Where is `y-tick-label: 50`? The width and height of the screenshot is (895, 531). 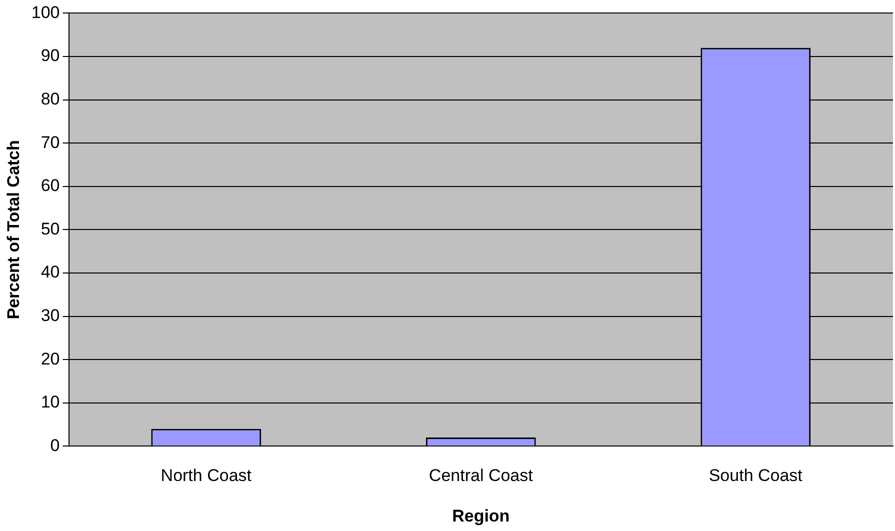
y-tick-label: 50 is located at coordinates (50, 228).